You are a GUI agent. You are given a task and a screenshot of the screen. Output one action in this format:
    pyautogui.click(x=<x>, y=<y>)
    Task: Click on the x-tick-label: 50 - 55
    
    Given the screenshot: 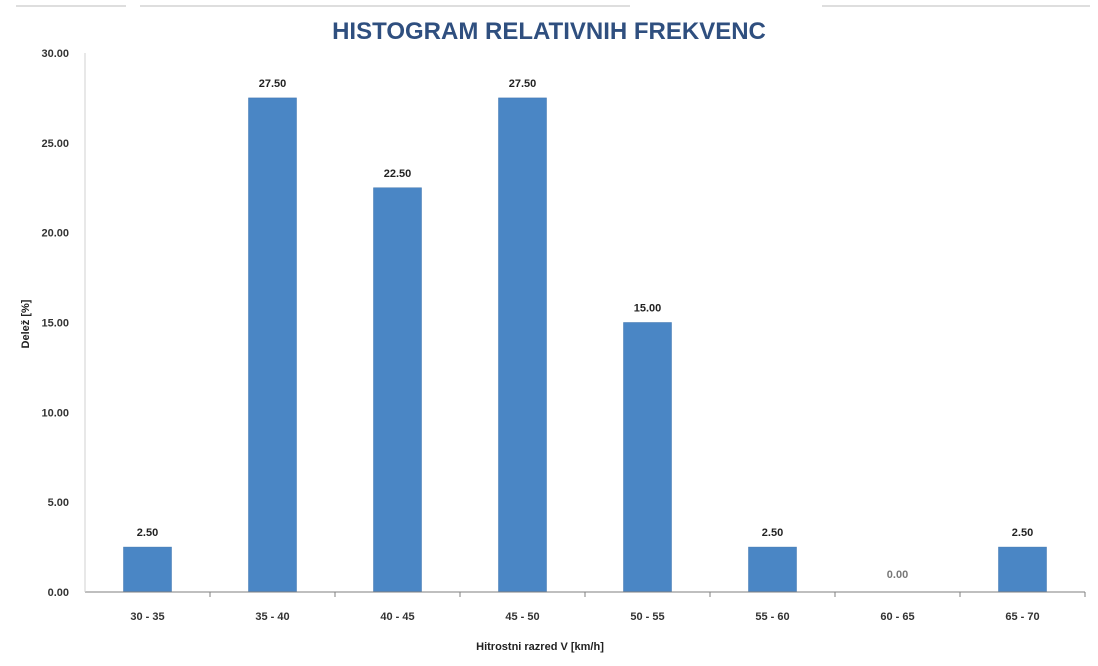 What is the action you would take?
    pyautogui.click(x=647, y=617)
    